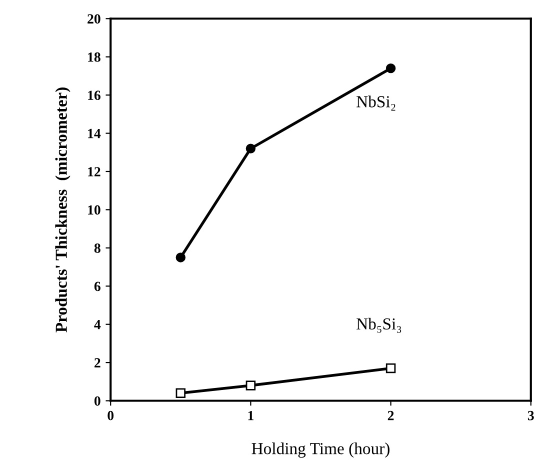  Describe the element at coordinates (376, 103) in the screenshot. I see `series-label: NbSi₂` at that location.